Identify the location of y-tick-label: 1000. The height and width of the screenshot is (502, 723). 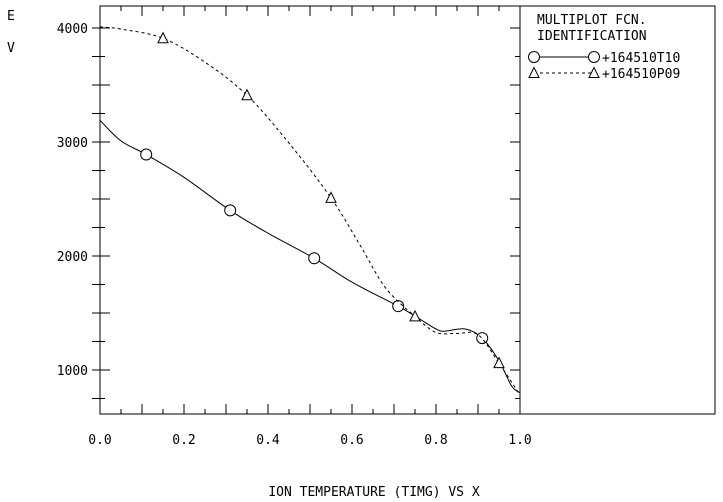
(72, 371).